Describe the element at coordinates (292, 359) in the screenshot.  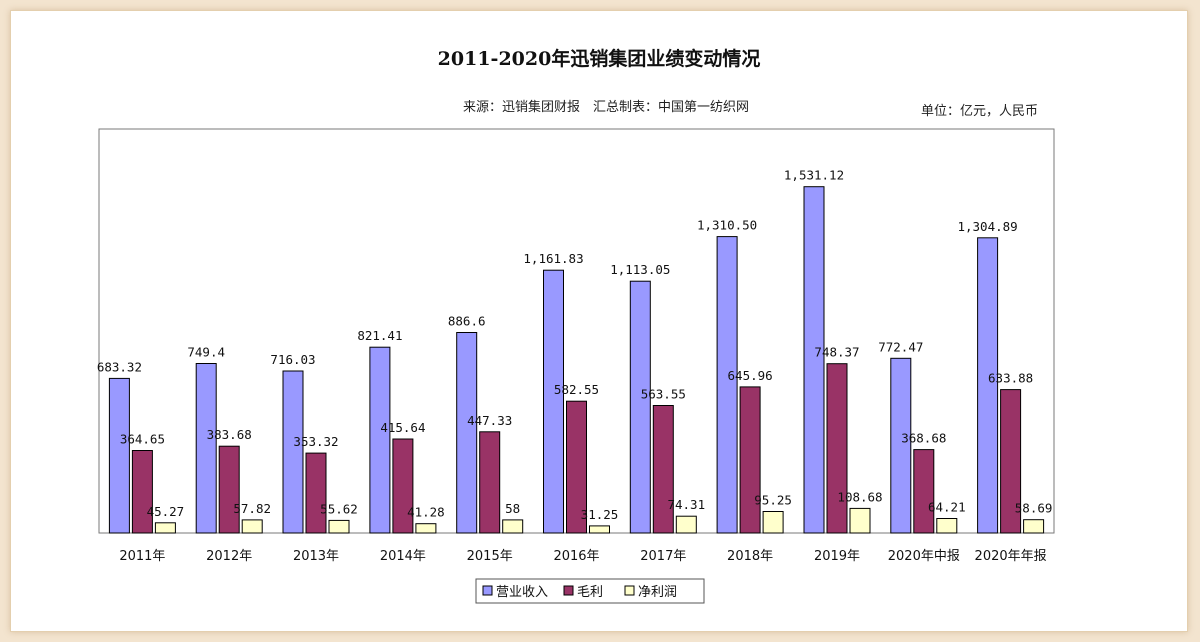
I see `data-label: 716.03` at that location.